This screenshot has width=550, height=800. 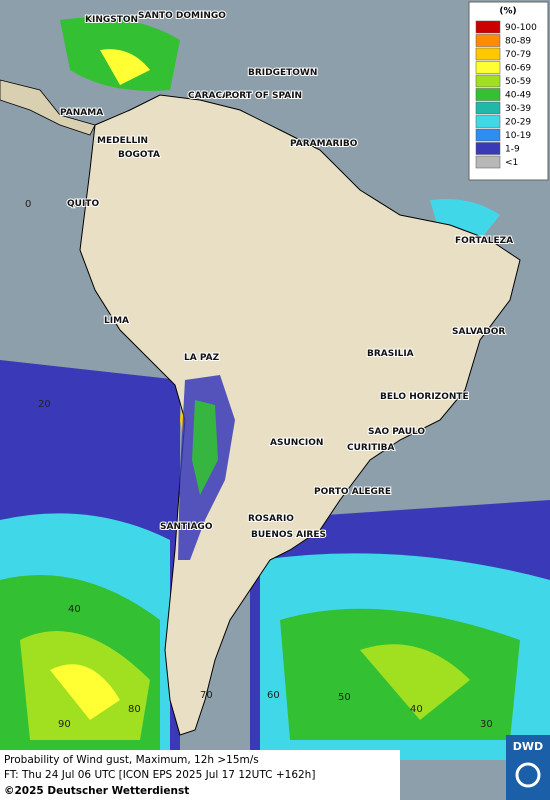 I want to click on legend-label: 10-19, so click(x=518, y=136).